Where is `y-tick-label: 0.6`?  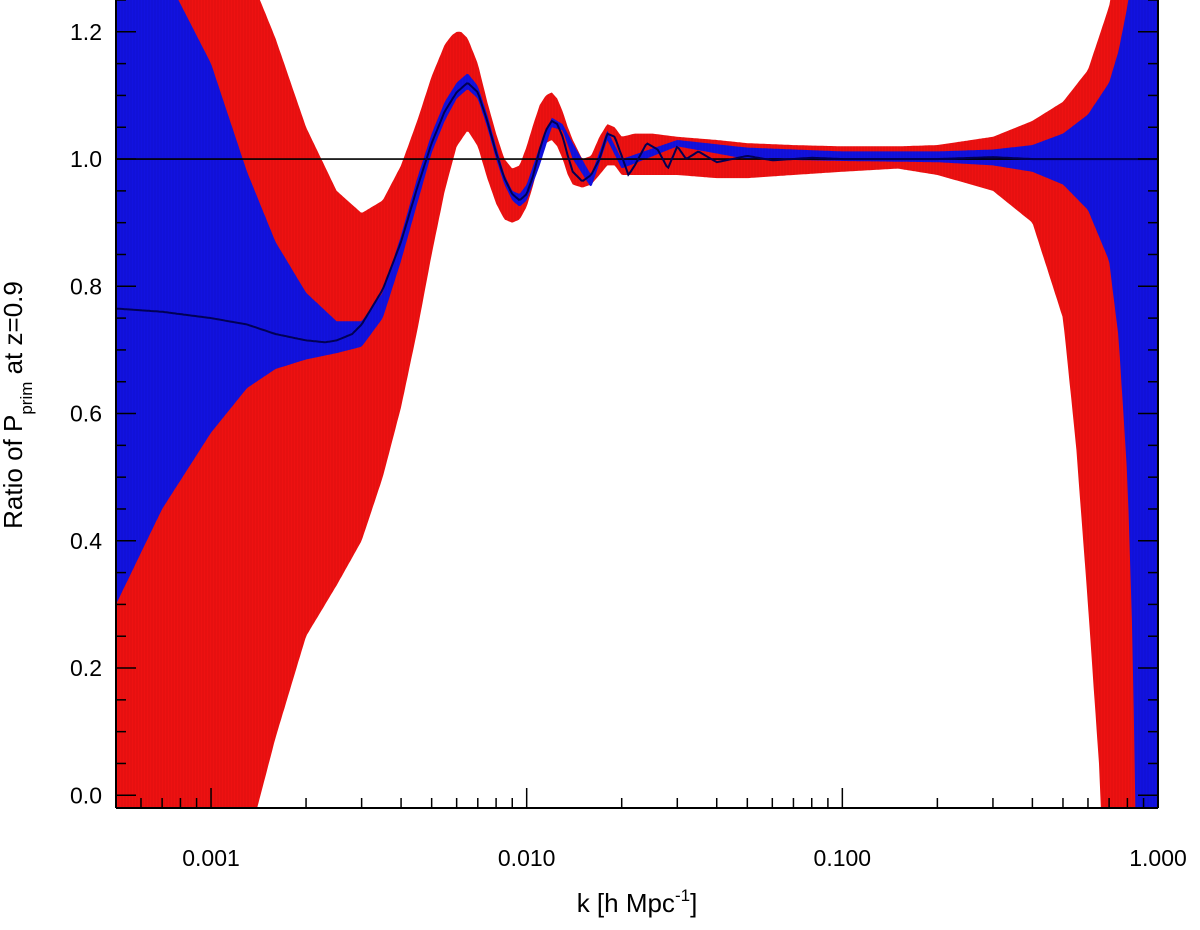
y-tick-label: 0.6 is located at coordinates (86, 414).